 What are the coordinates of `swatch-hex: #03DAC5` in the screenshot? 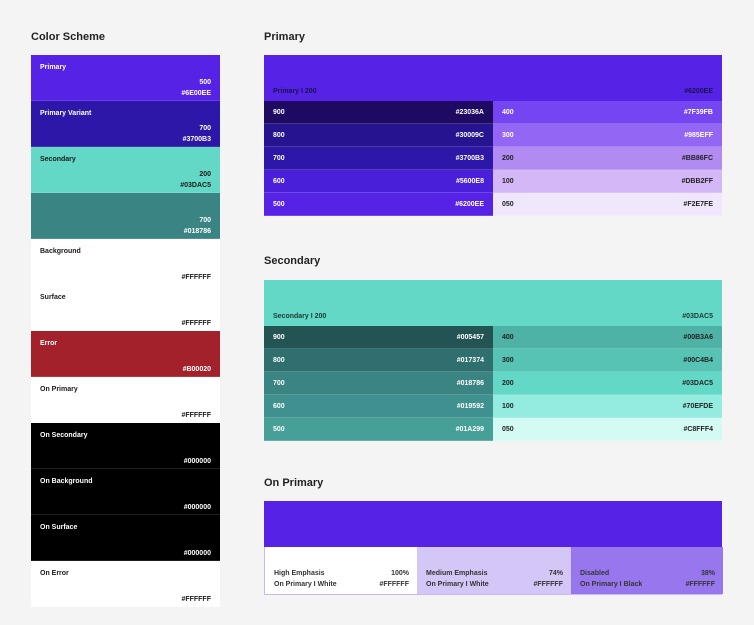 It's located at (195, 185).